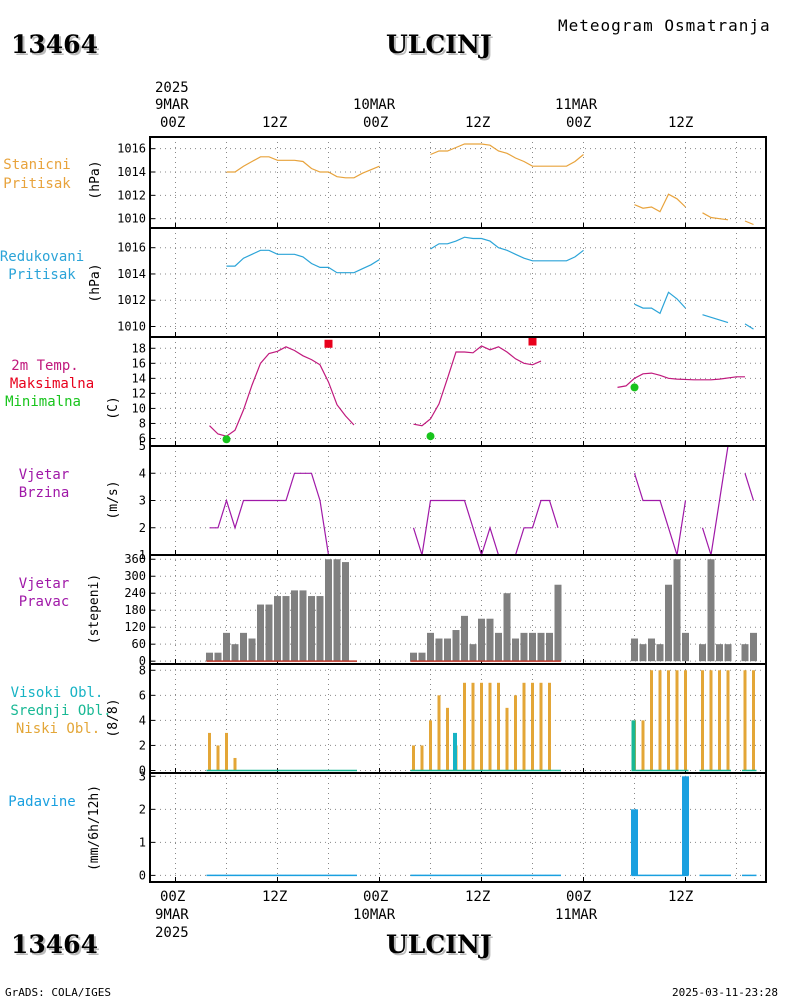 The width and height of the screenshot is (800, 1000). I want to click on tmax-marker, so click(328, 343).